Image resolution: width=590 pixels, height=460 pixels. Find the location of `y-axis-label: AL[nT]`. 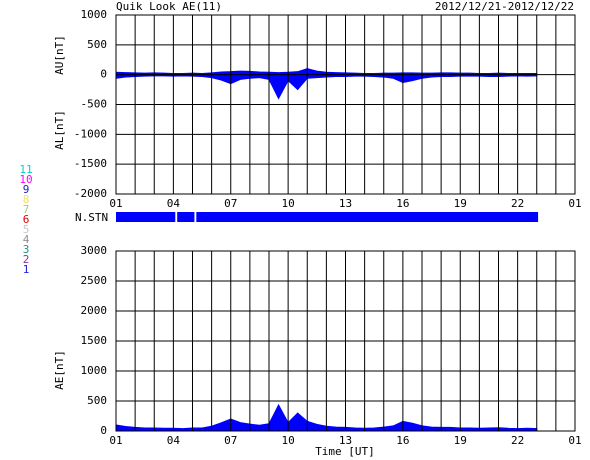

y-axis-label: AL[nT] is located at coordinates (59, 130).